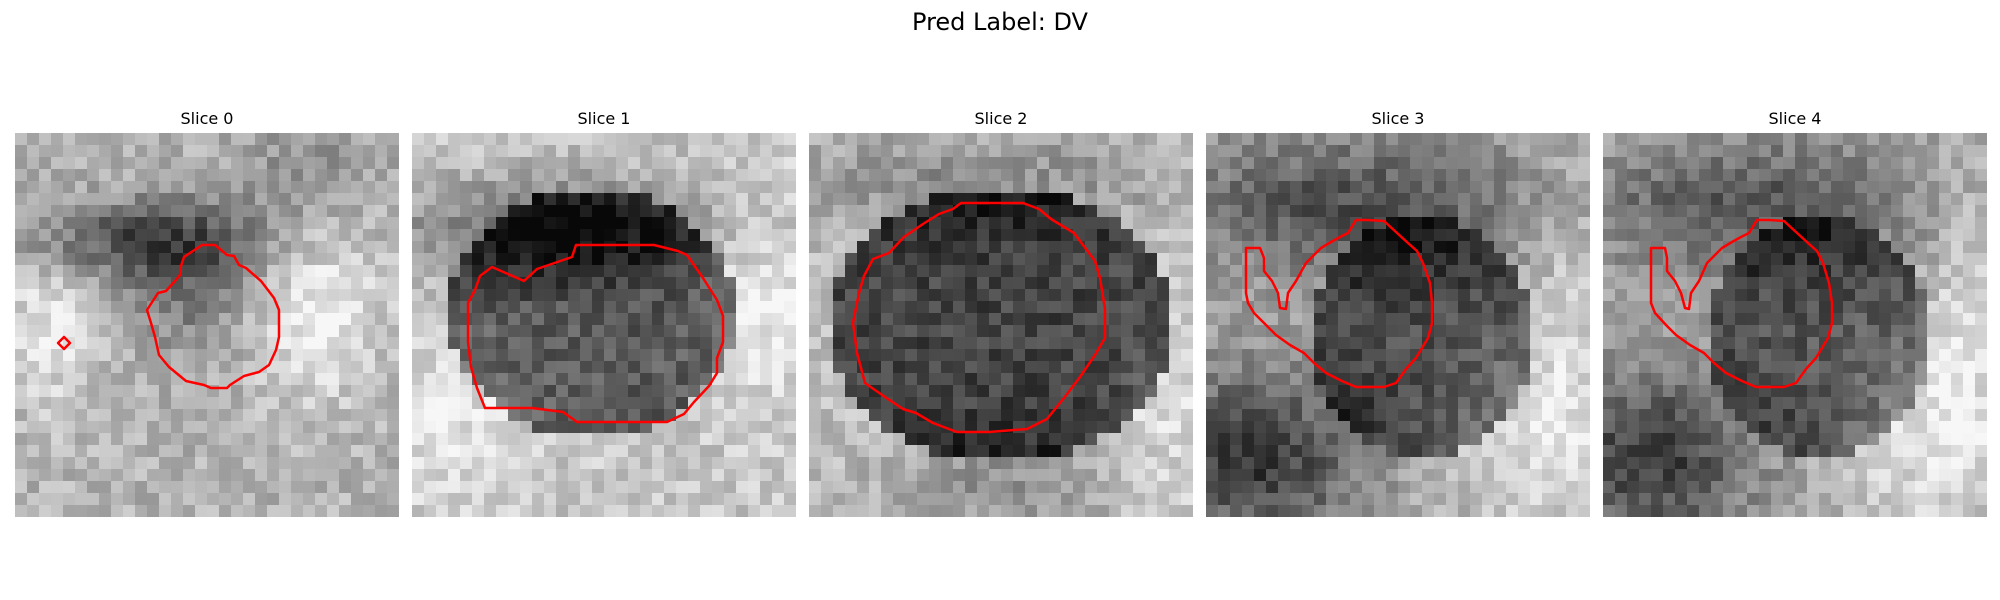  What do you see at coordinates (1795, 118) in the screenshot?
I see `slice-title-4: Slice 4` at bounding box center [1795, 118].